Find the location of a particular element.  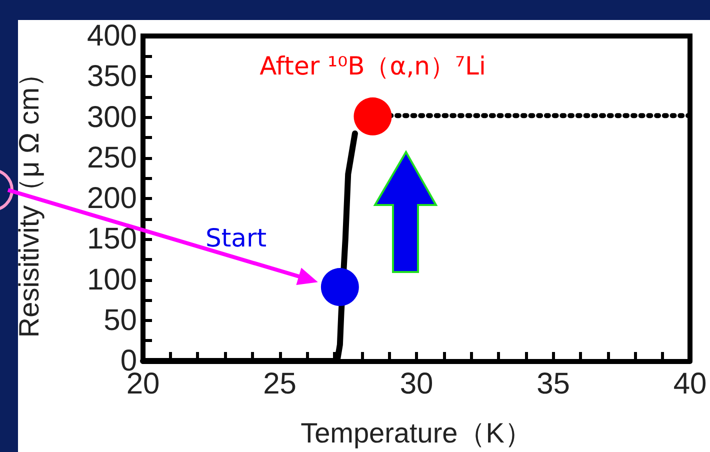

y-tick-label: 400 is located at coordinates (111, 36).